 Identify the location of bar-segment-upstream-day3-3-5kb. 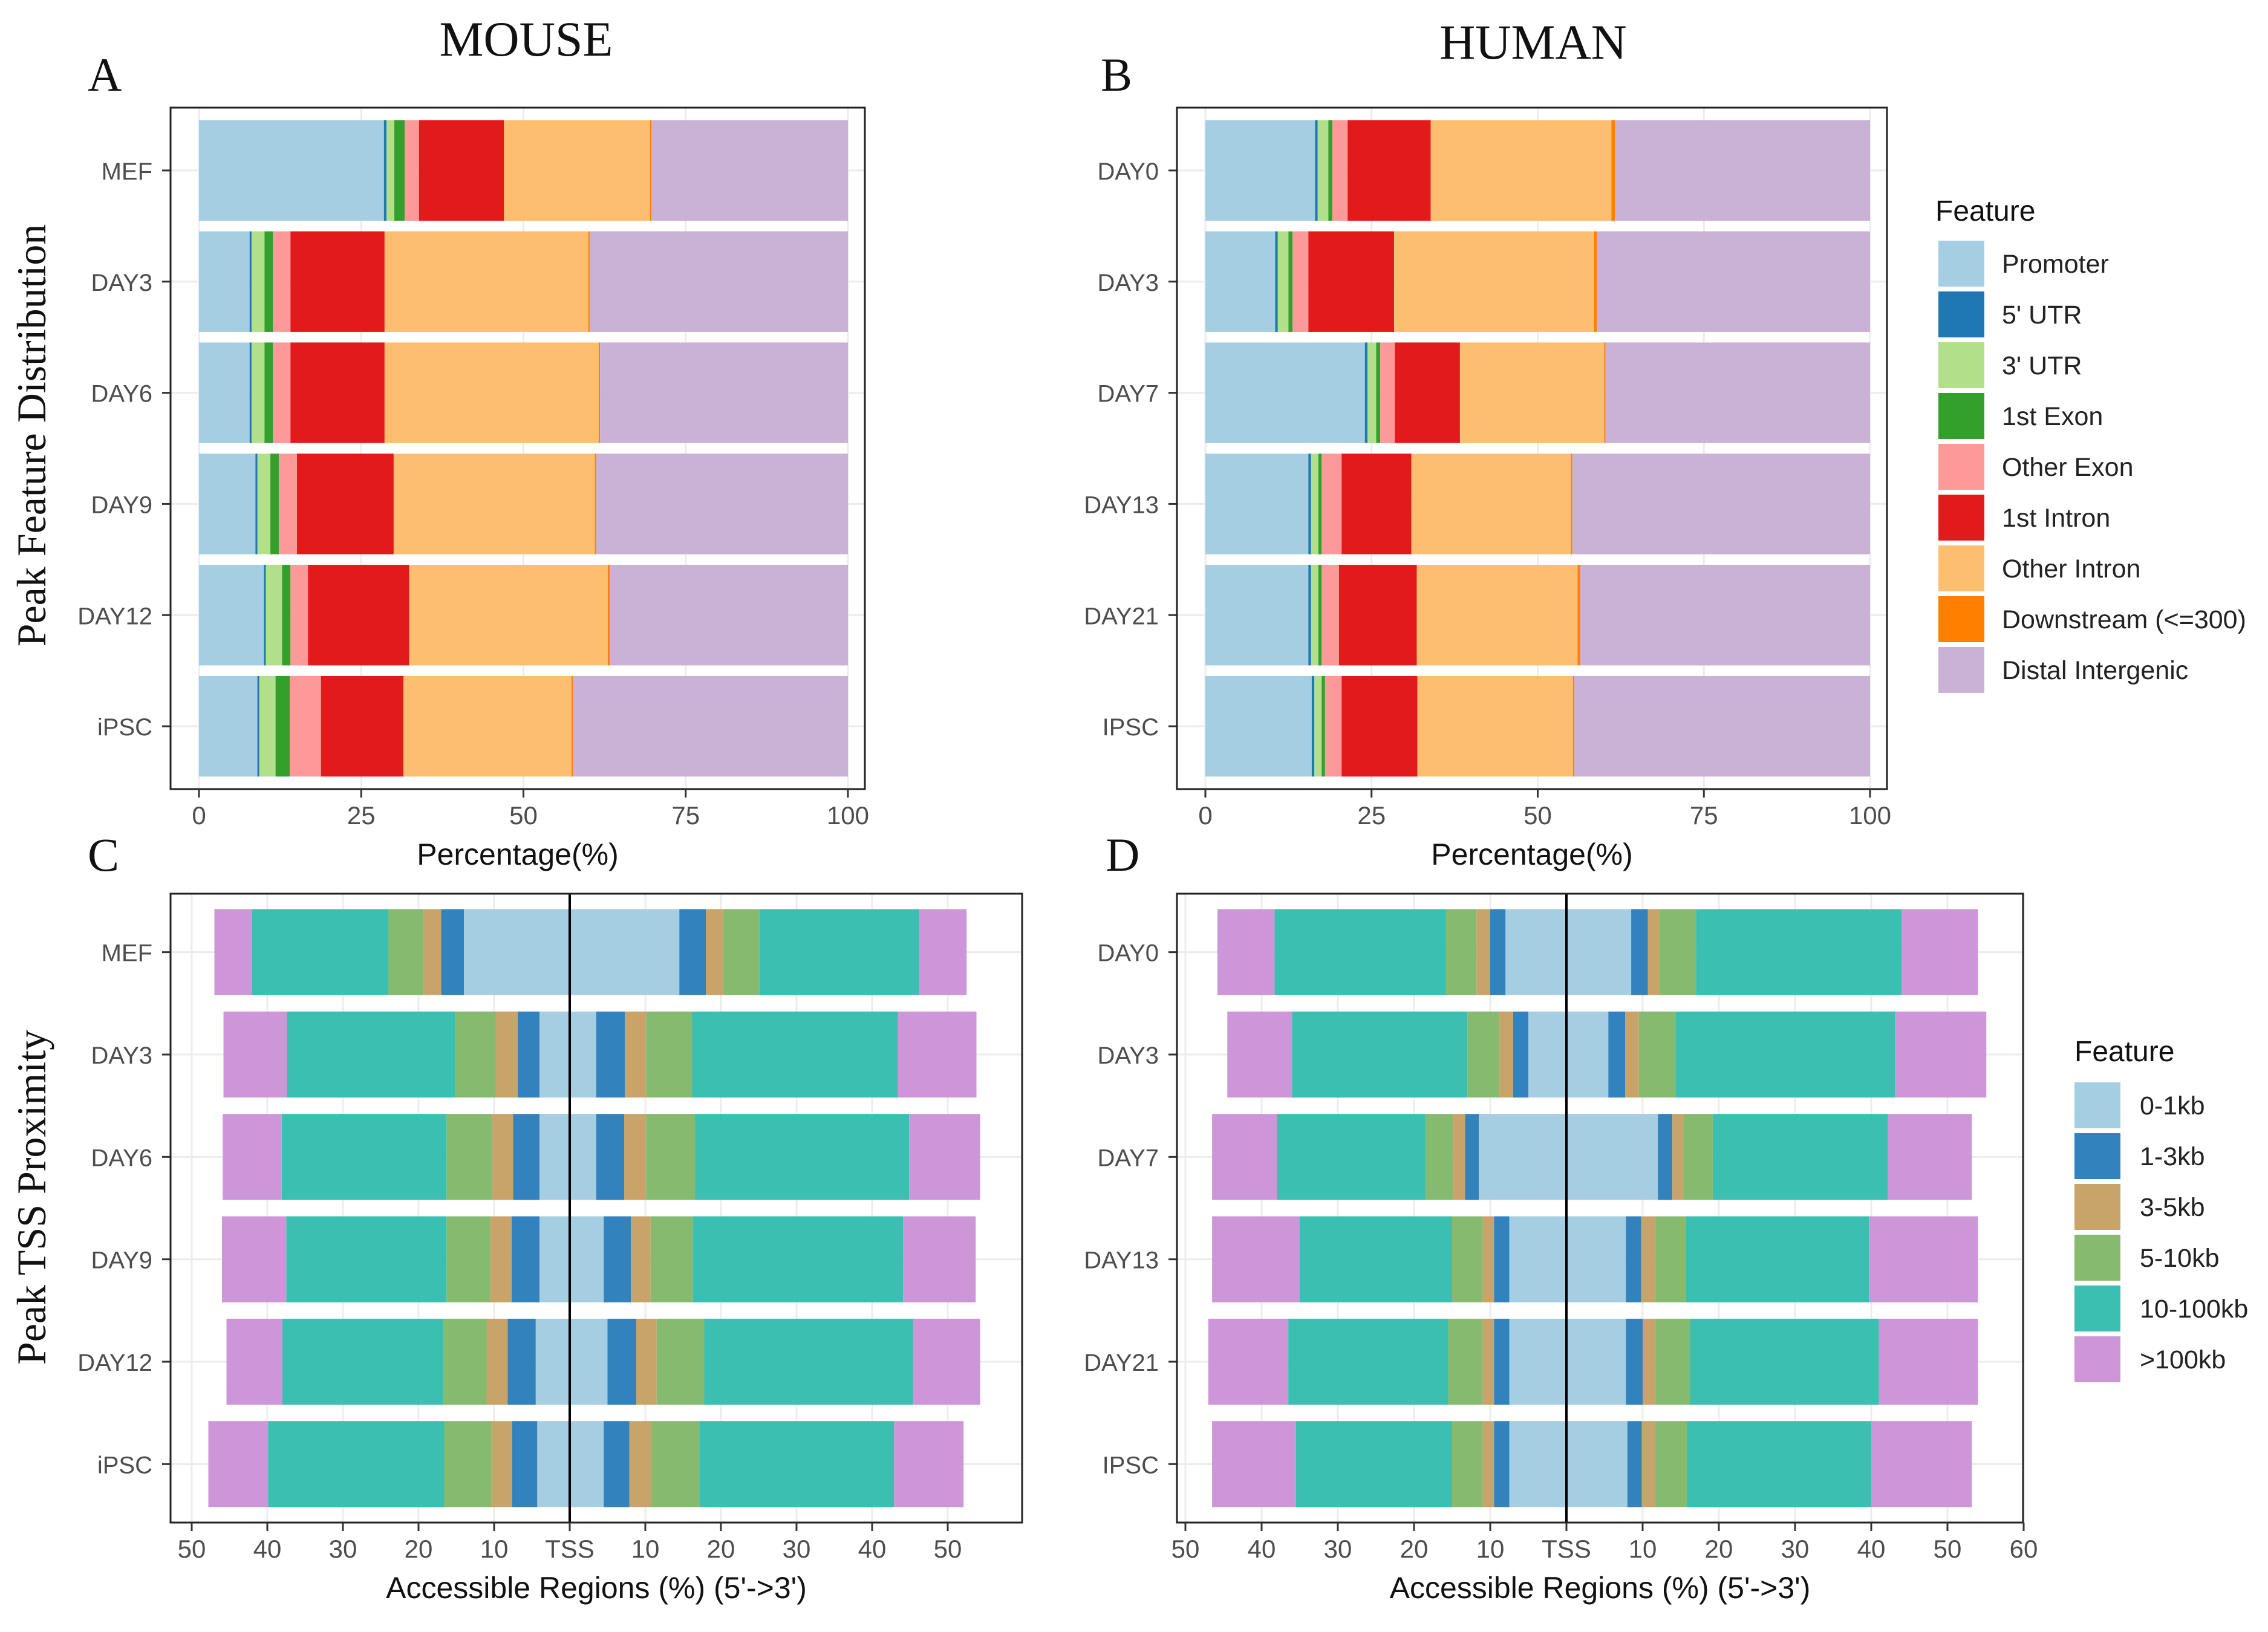
(1506, 1054).